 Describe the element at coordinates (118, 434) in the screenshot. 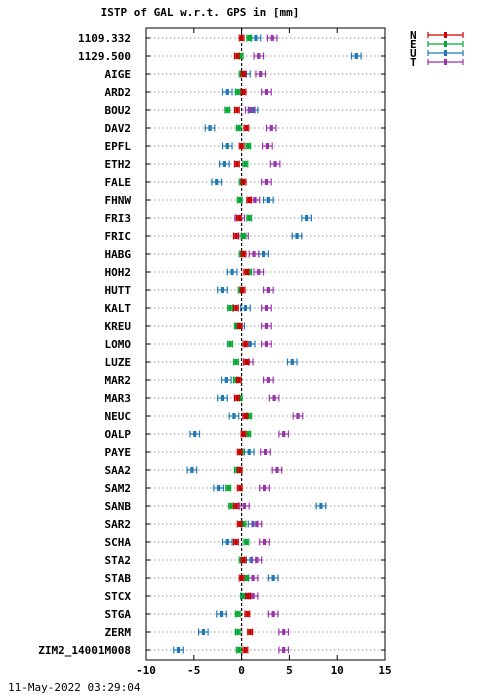

I see `category-label: OALP` at that location.